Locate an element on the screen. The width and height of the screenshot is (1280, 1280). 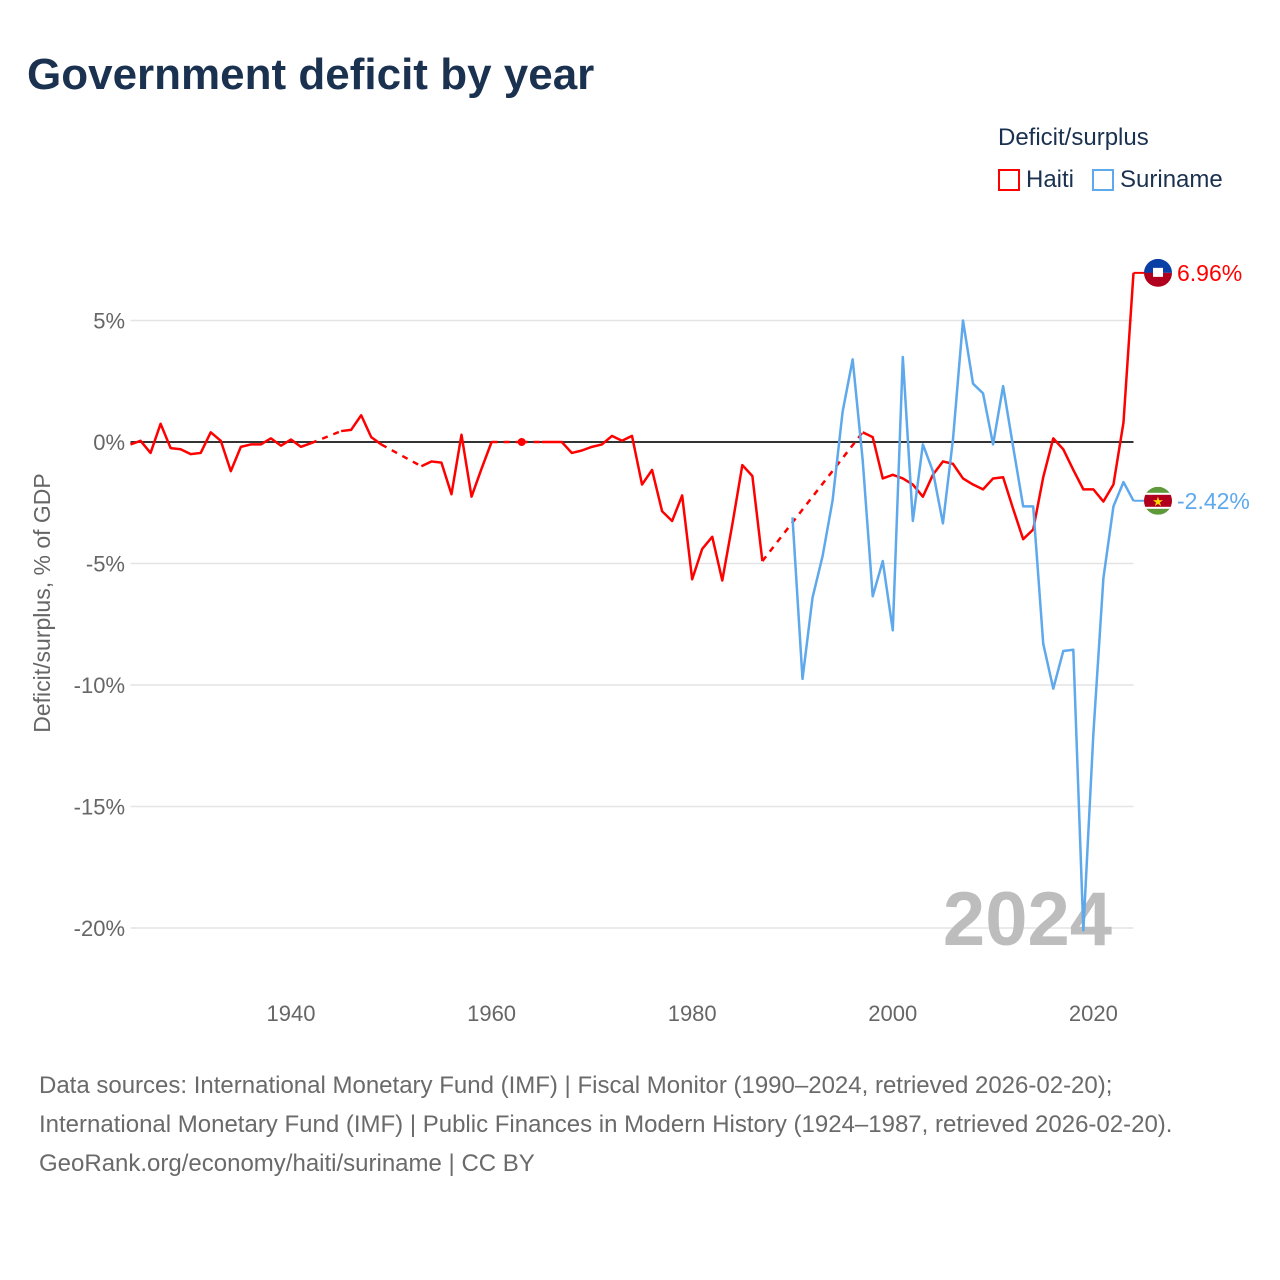
x-tick-label: 2020 is located at coordinates (1093, 1013).